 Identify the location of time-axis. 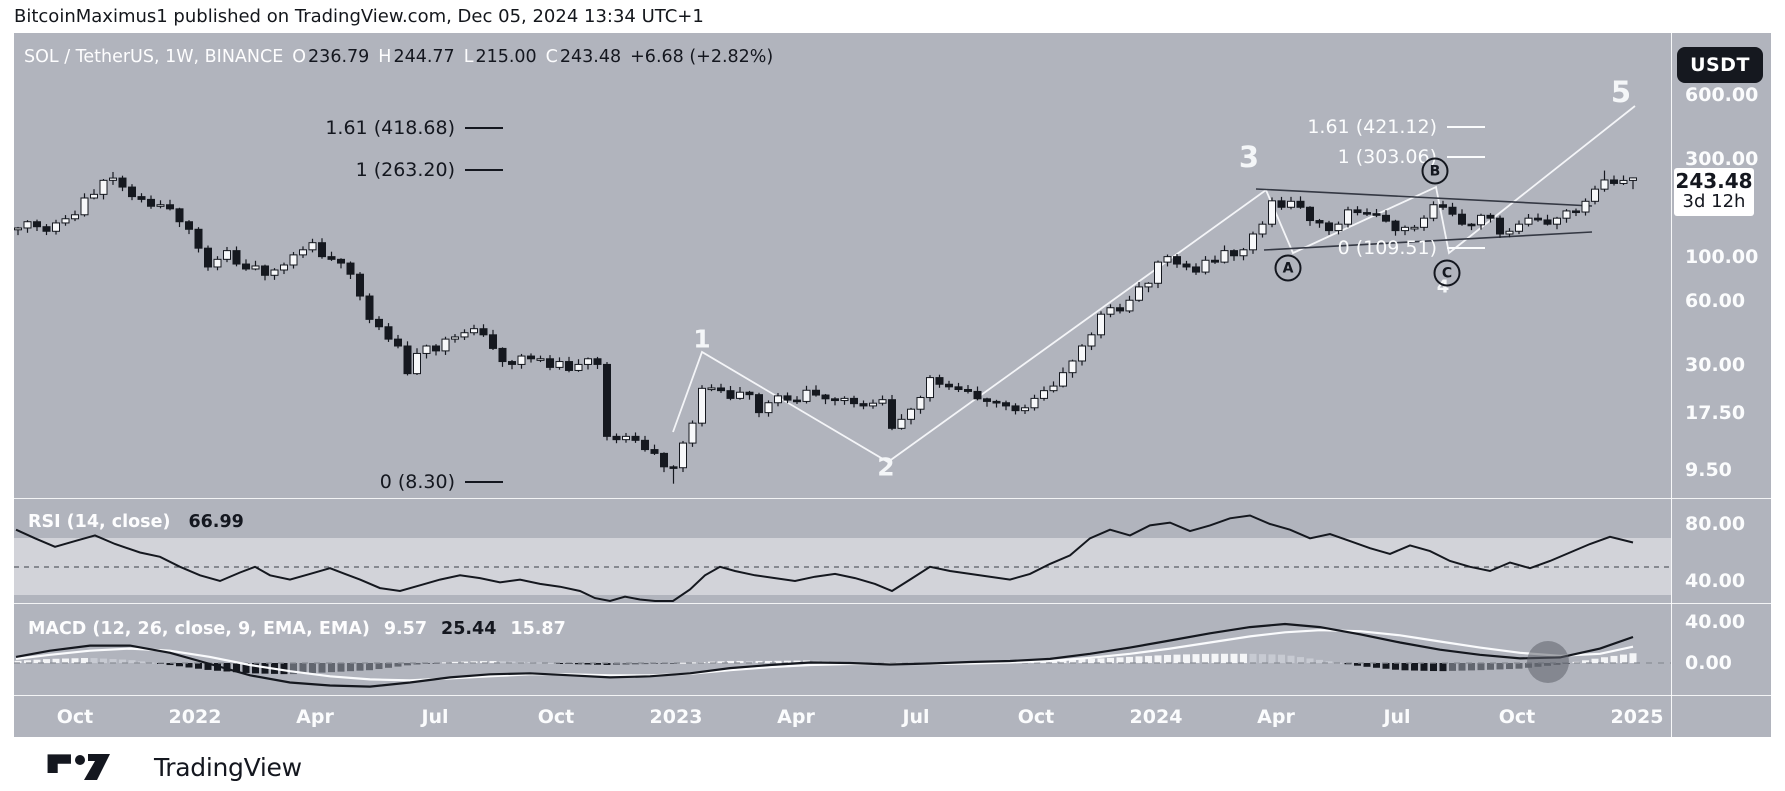
(842, 716).